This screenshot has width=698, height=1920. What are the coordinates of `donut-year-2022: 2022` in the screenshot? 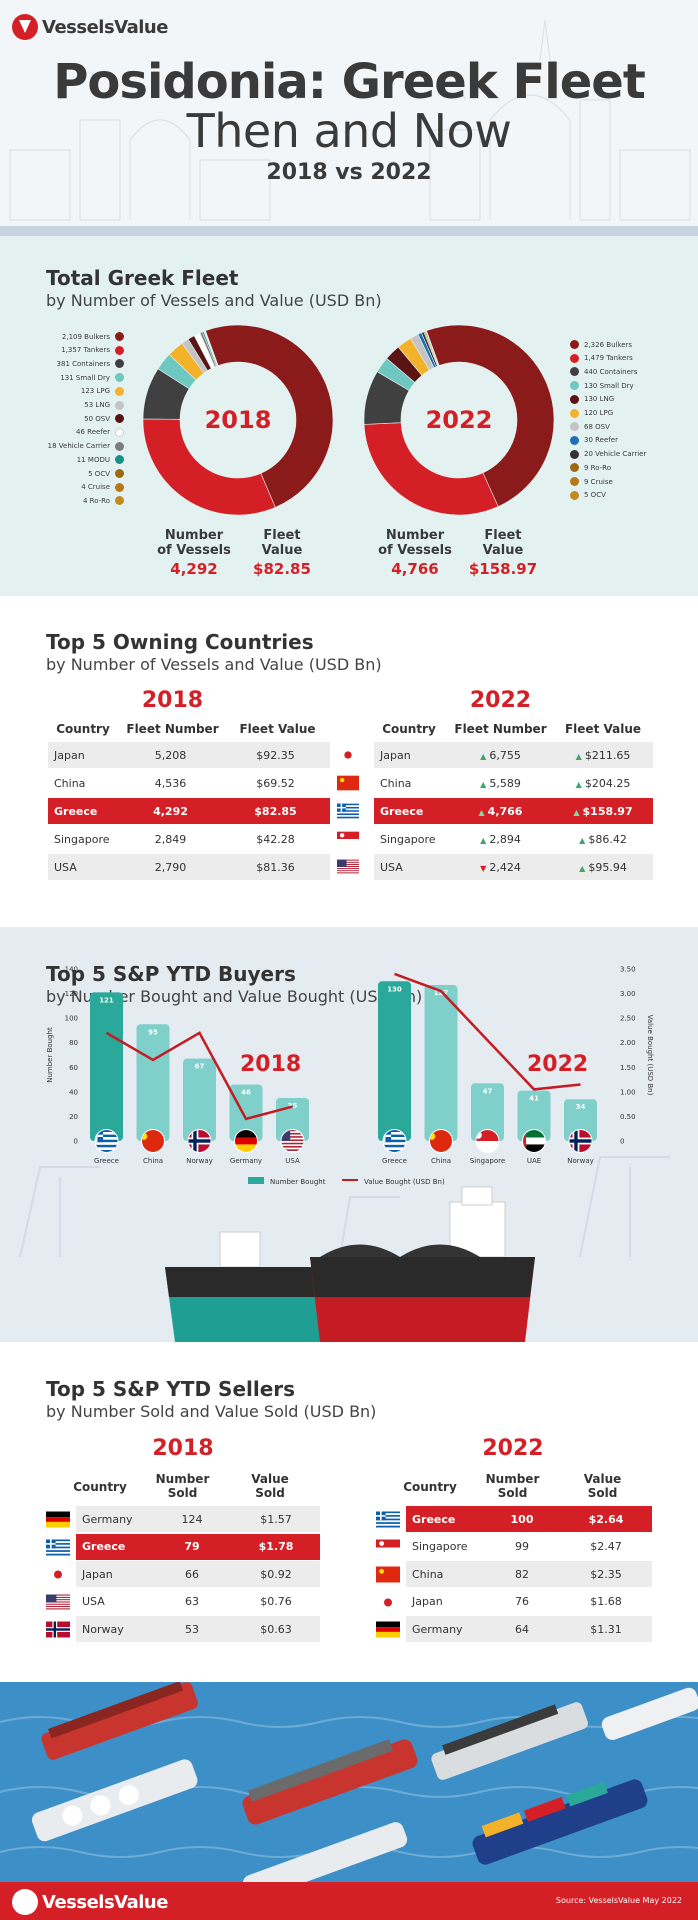 It's located at (459, 420).